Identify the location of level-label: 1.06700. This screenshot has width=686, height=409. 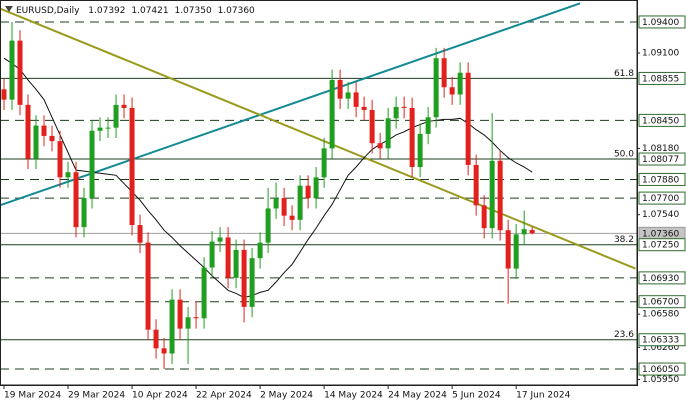
(660, 303).